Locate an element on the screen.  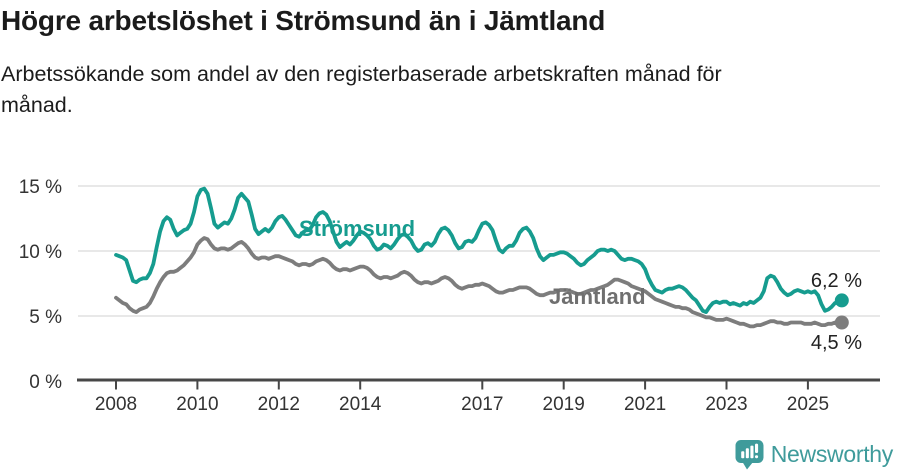
x-tick-label-2010: 2010 is located at coordinates (197, 404).